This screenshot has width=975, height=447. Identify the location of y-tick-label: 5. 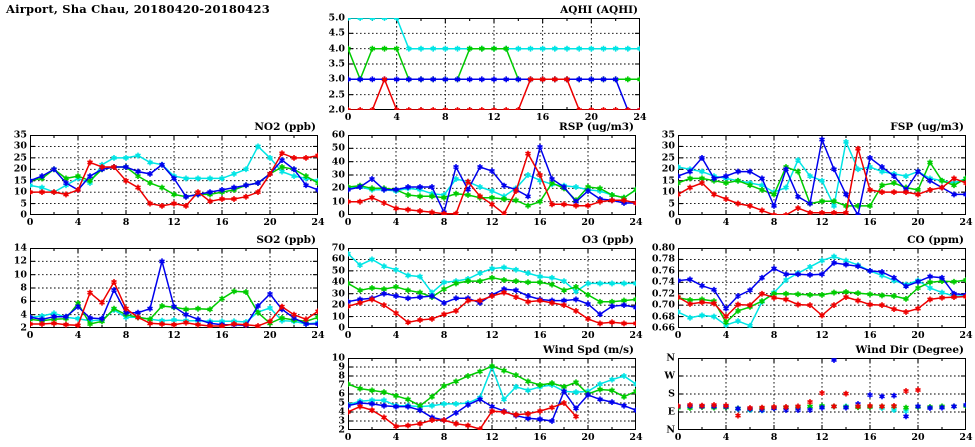
(341, 403).